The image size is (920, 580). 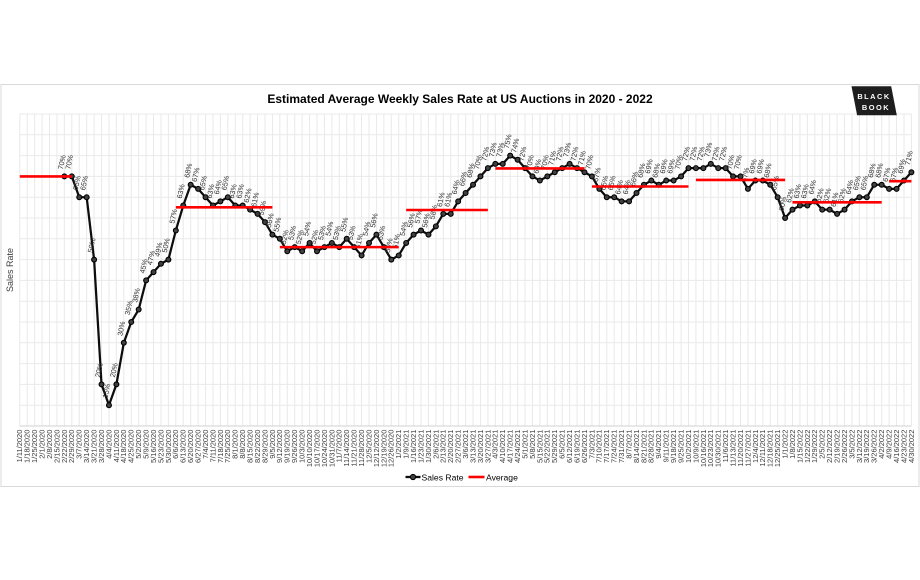 What do you see at coordinates (114, 370) in the screenshot?
I see `svg-text: 20%` at bounding box center [114, 370].